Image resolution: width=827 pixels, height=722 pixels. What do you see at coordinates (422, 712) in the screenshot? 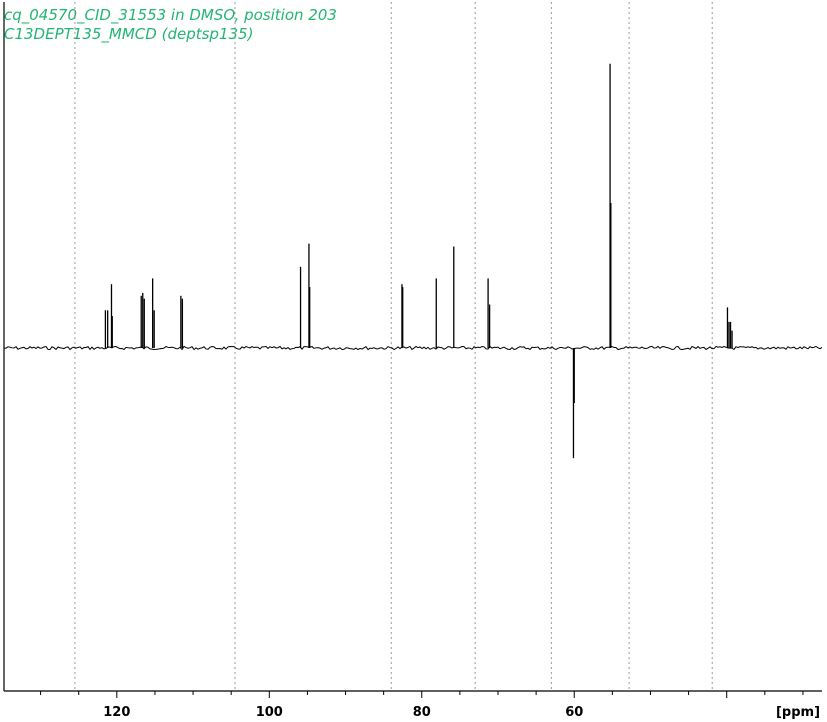
I see `x-tick-label: 80` at bounding box center [422, 712].